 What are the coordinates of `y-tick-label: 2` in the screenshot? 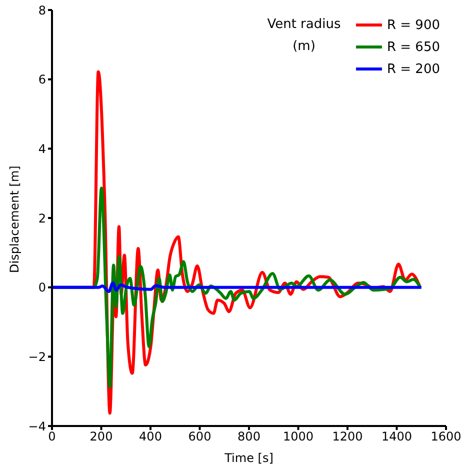 It's located at (42, 218).